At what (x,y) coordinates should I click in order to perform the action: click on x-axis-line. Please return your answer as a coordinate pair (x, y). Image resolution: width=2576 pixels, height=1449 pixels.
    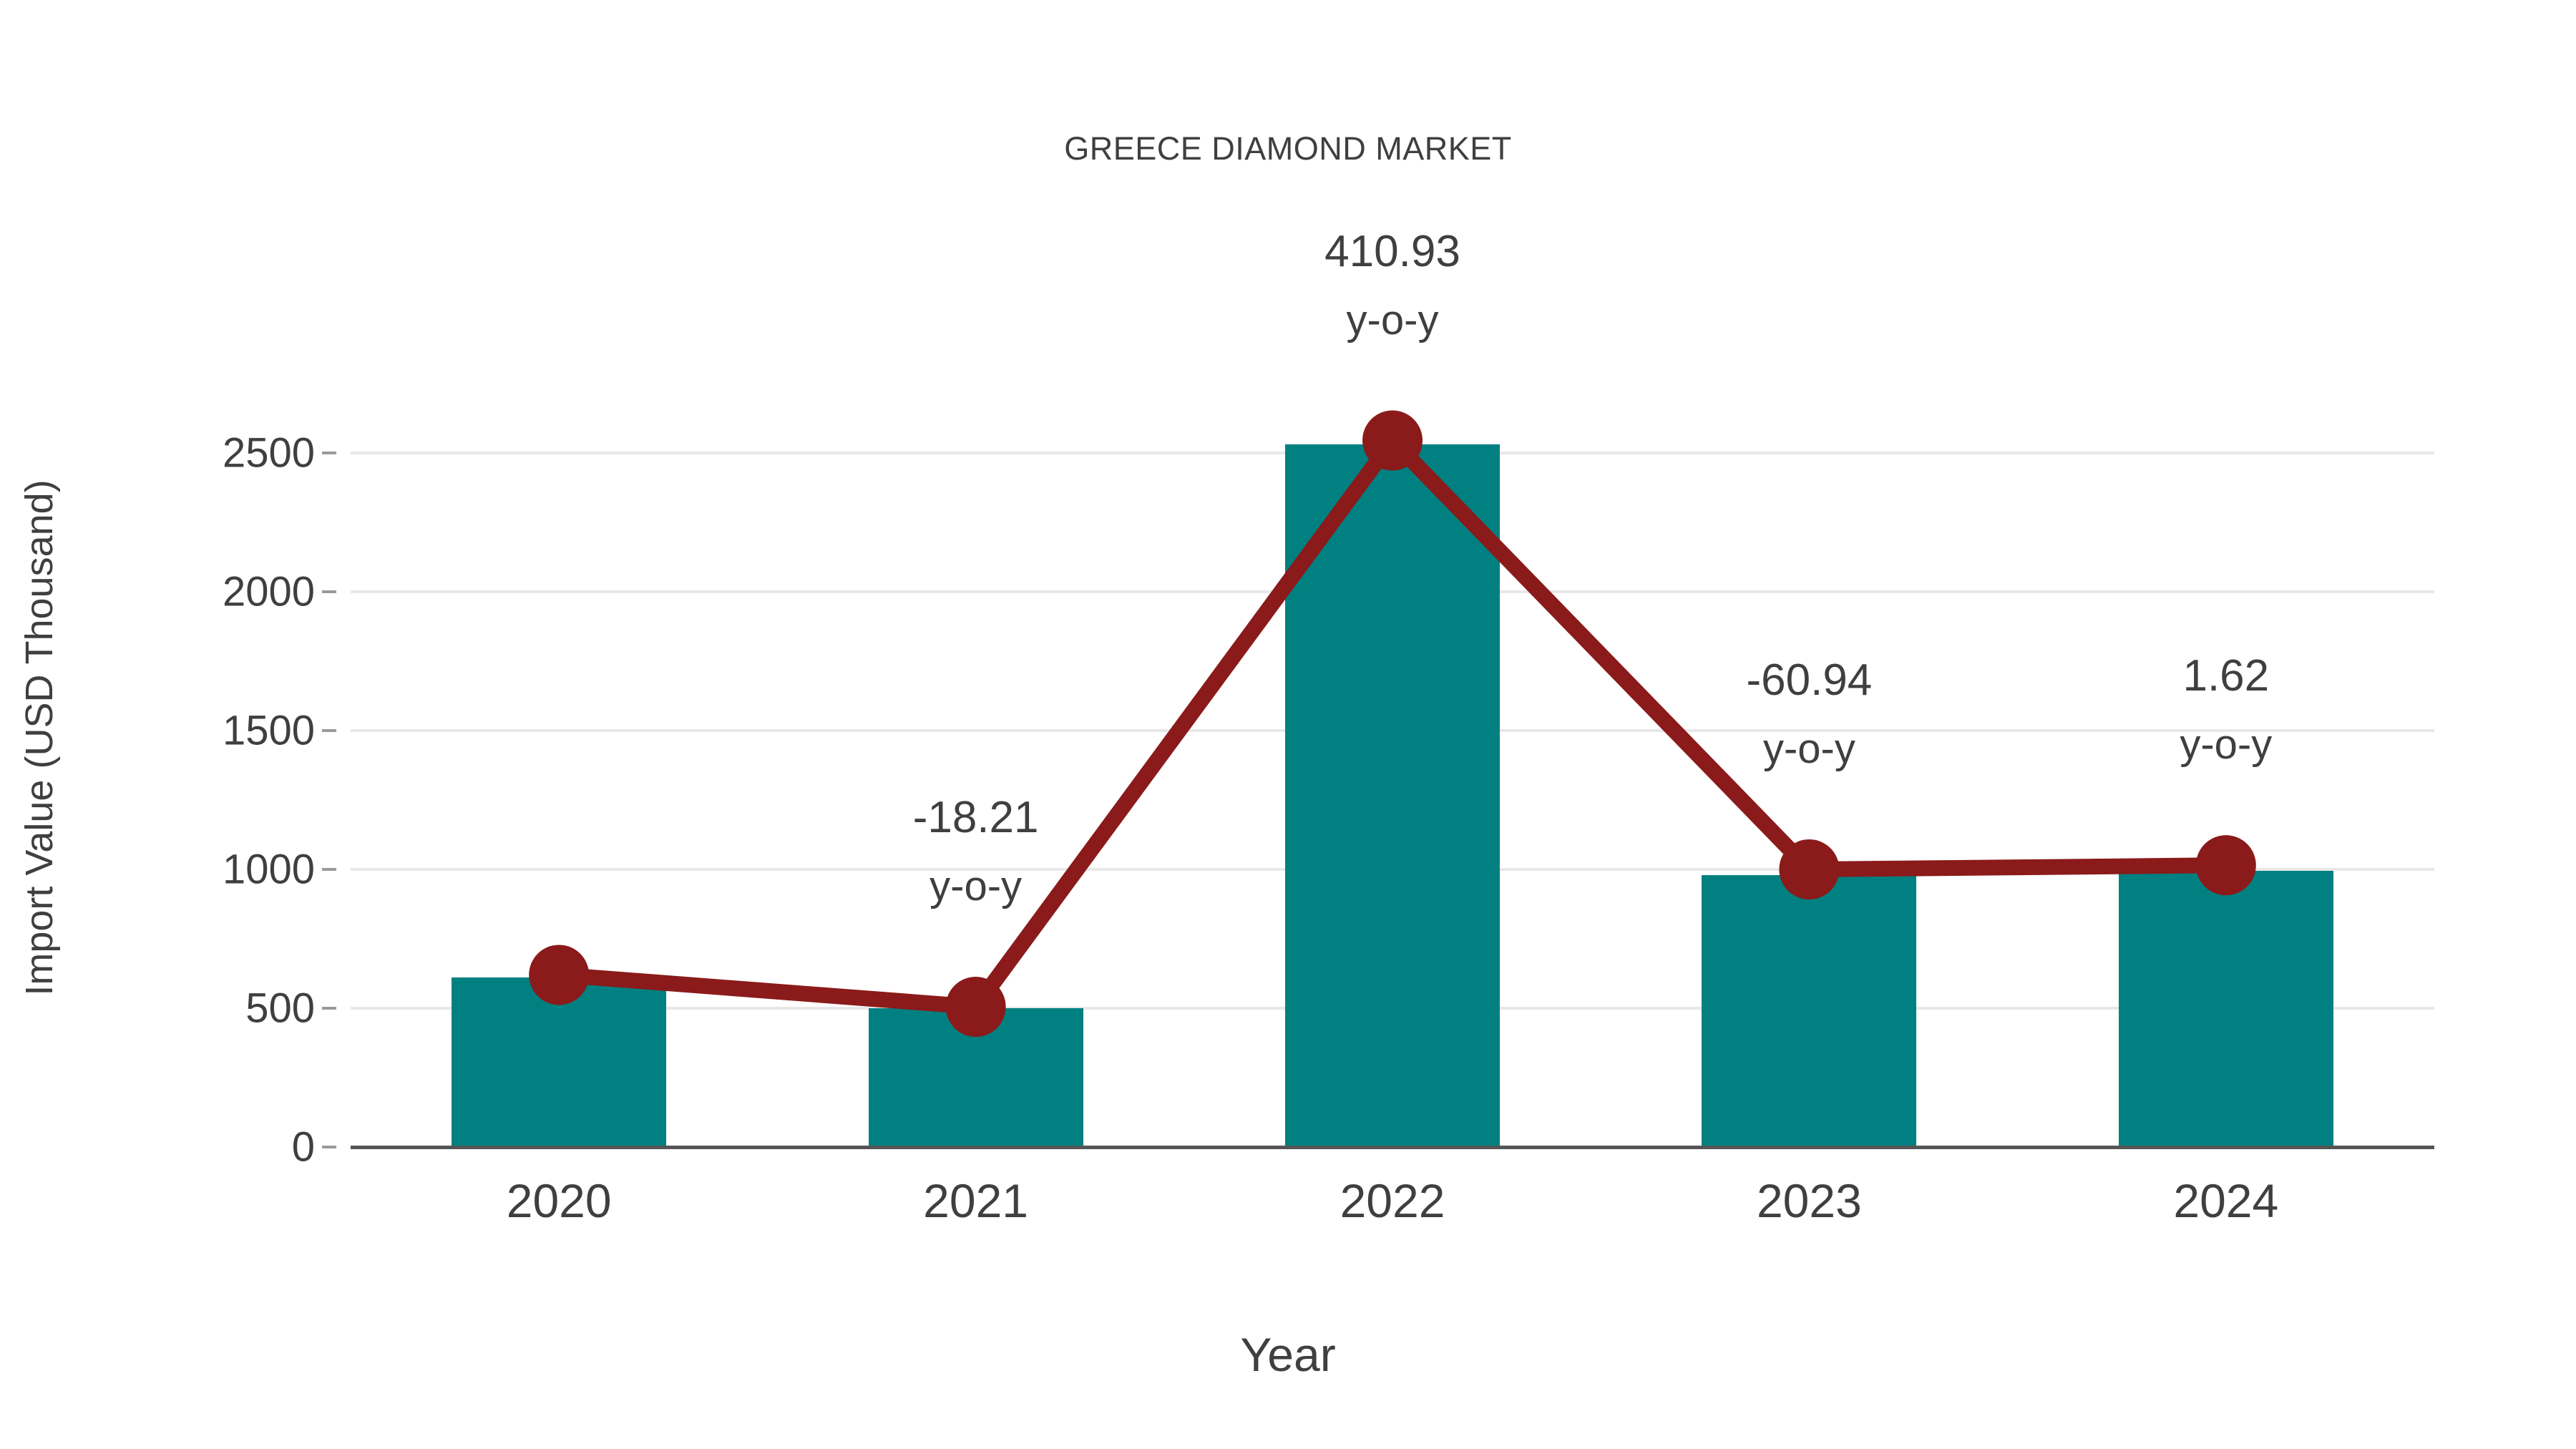
    Looking at the image, I should click on (1392, 1147).